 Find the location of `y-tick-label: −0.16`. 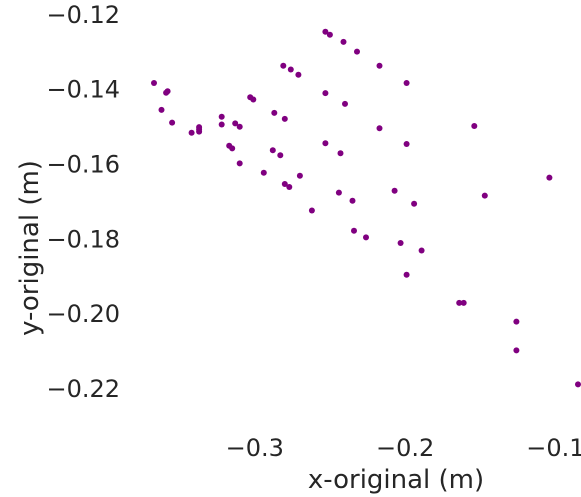

y-tick-label: −0.16 is located at coordinates (83, 165).